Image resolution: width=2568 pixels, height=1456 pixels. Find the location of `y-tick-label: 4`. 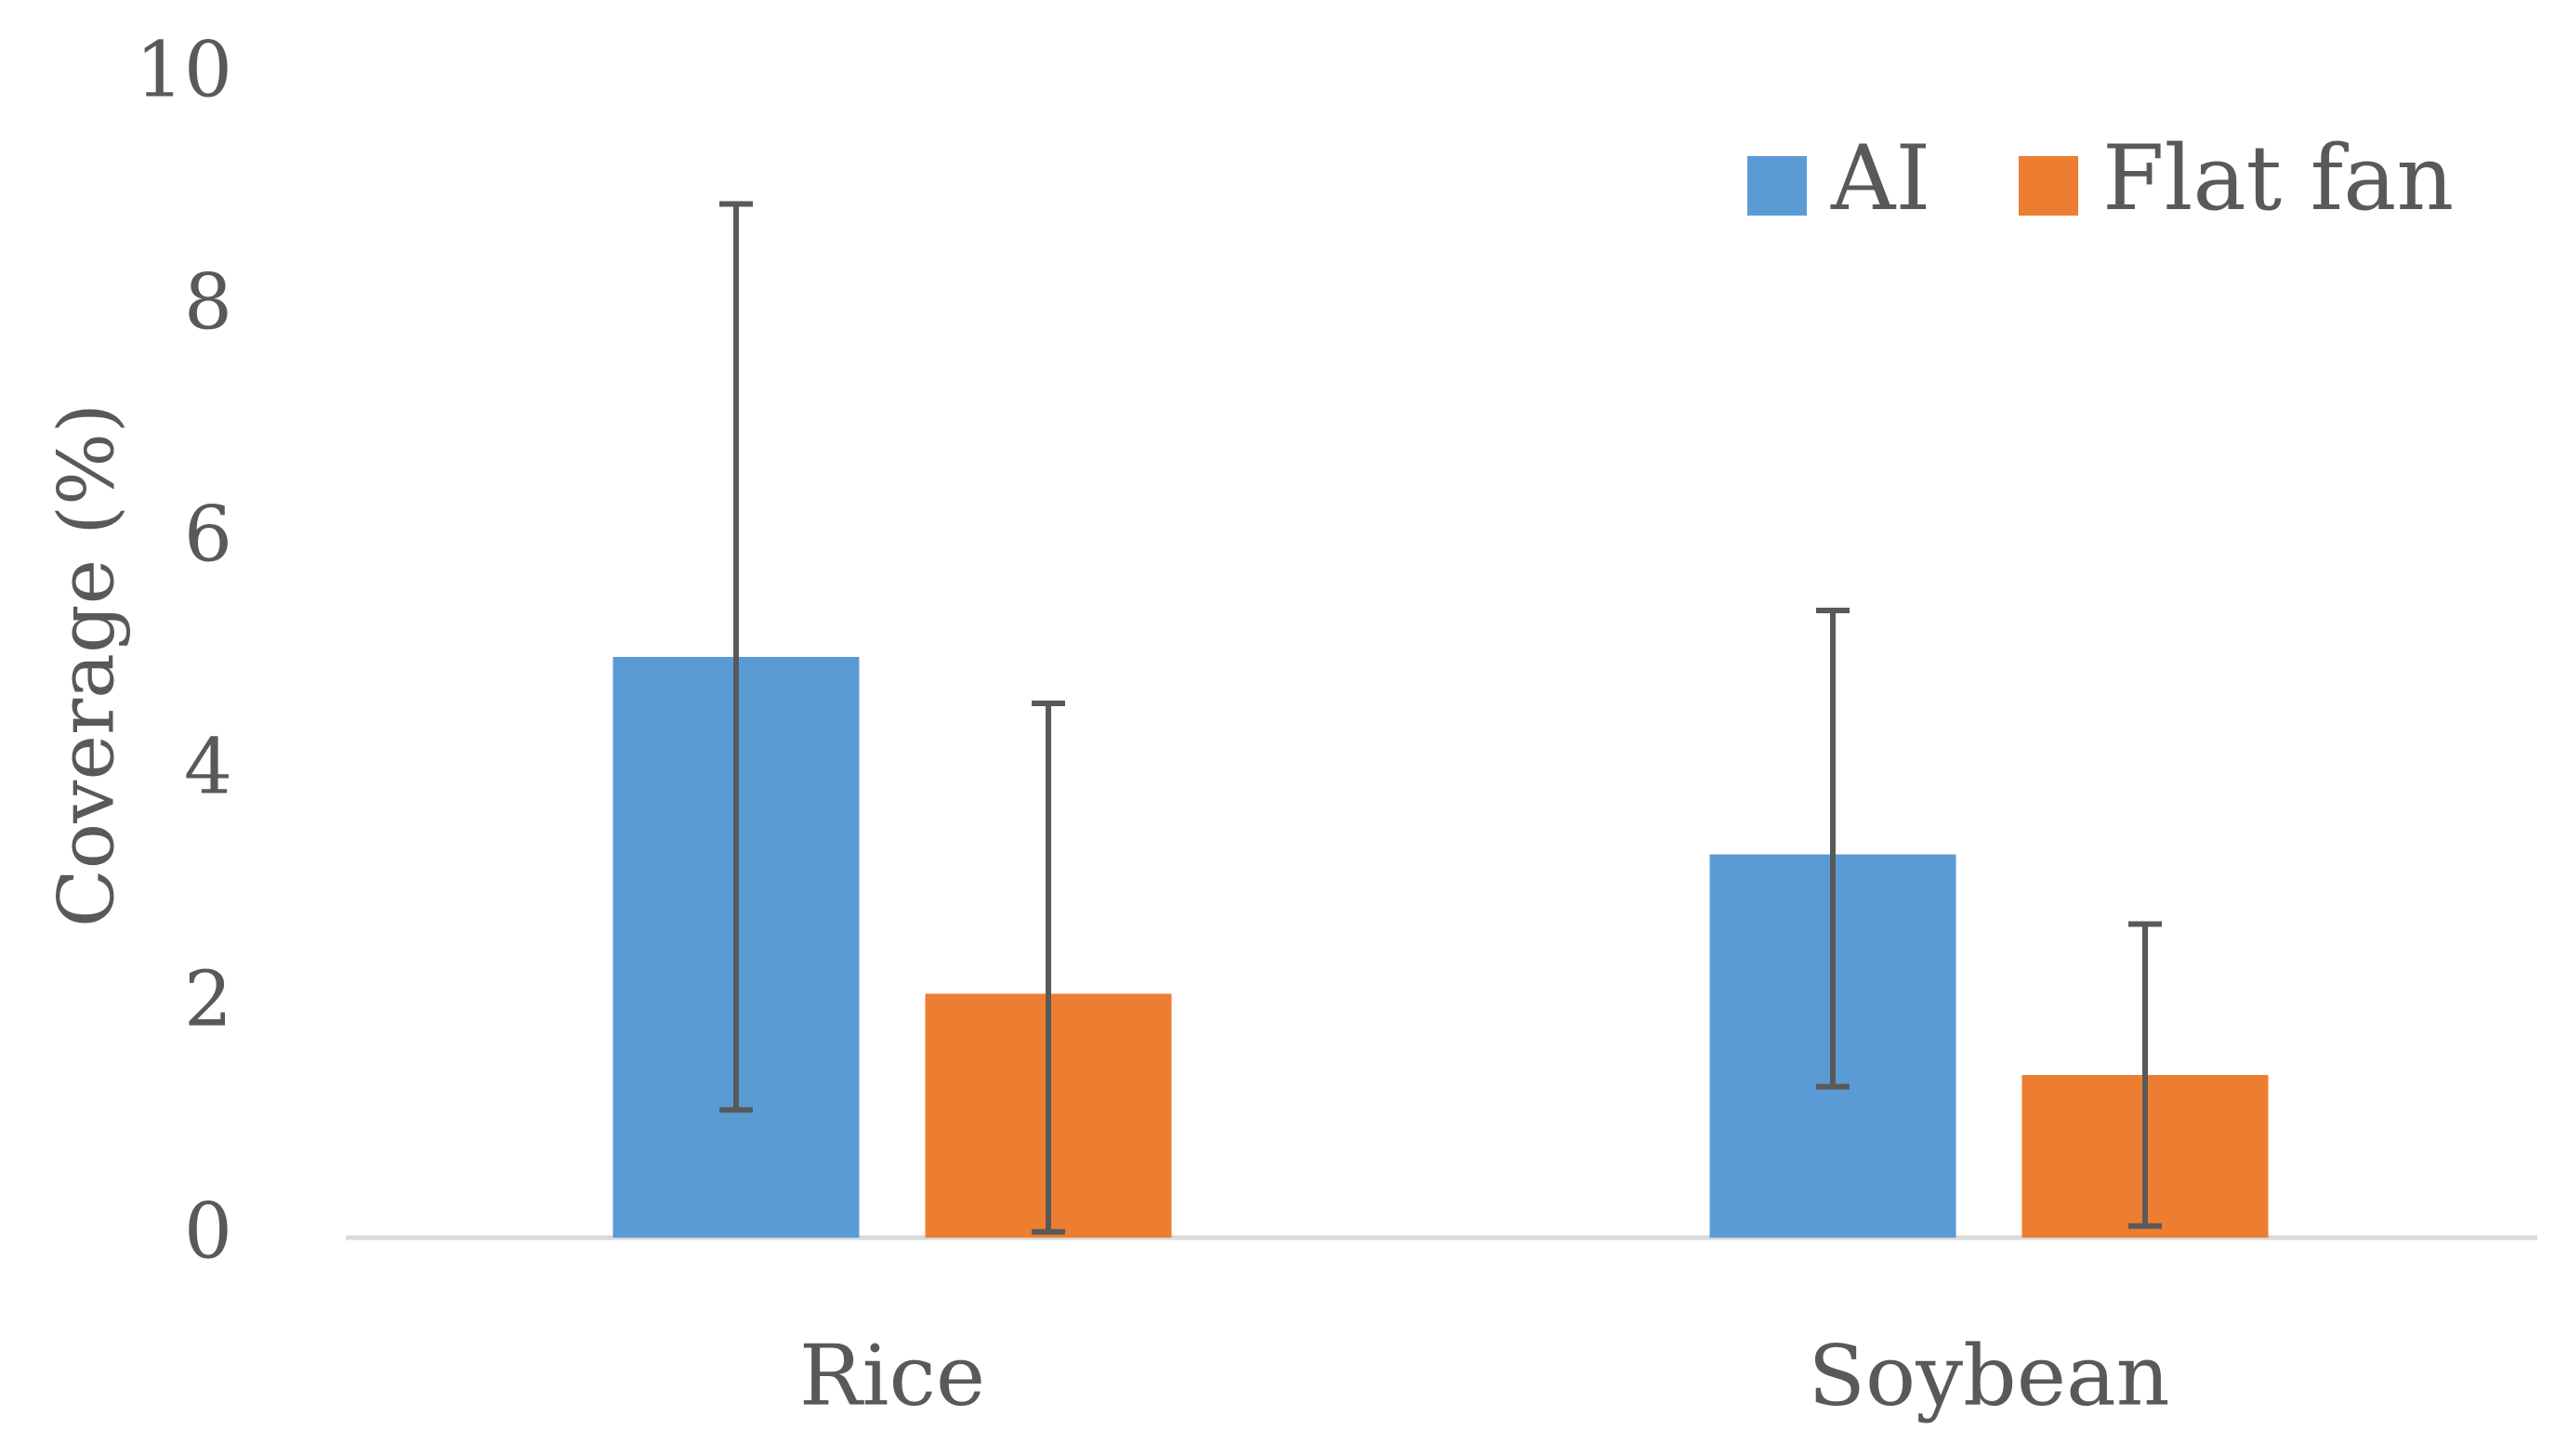

y-tick-label: 4 is located at coordinates (208, 768).